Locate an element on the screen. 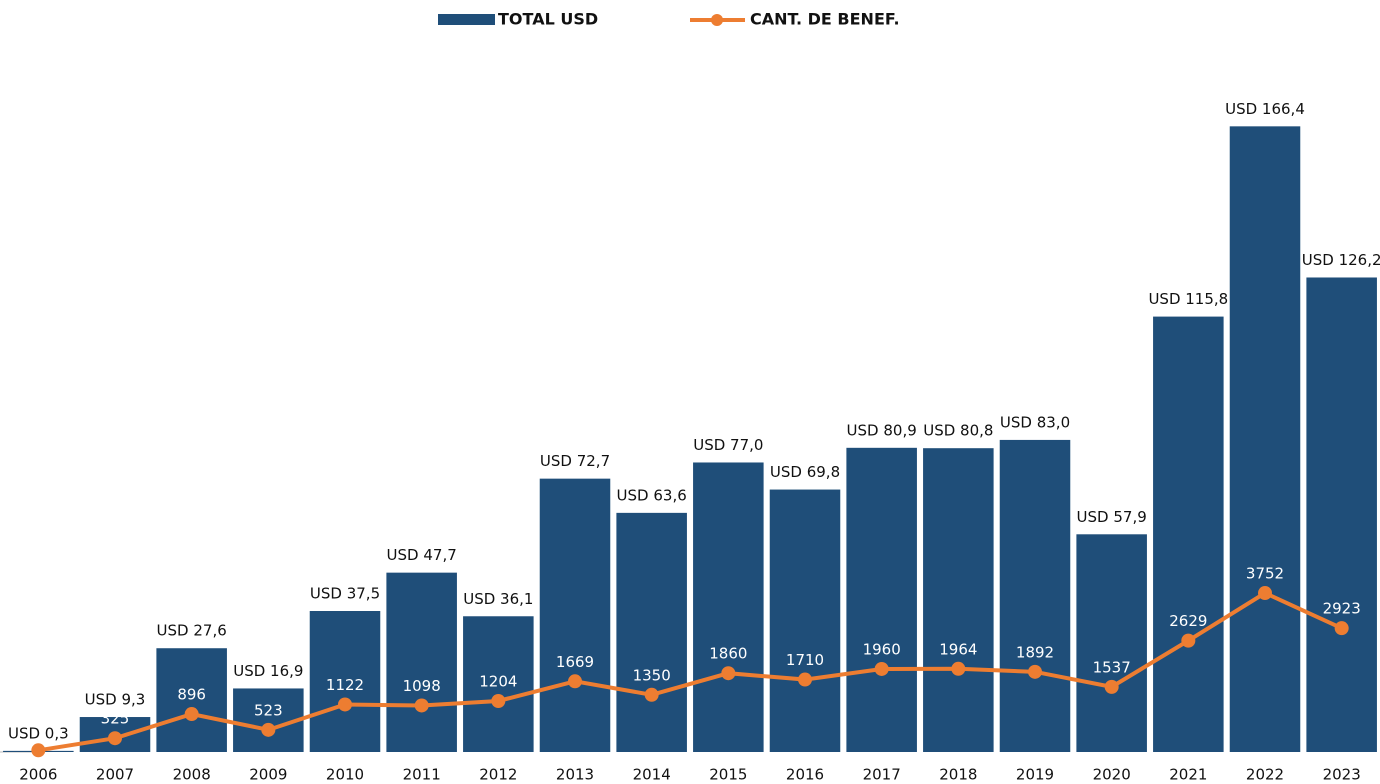 The height and width of the screenshot is (784, 1380). bar-value-label: USD 63,6 is located at coordinates (652, 495).